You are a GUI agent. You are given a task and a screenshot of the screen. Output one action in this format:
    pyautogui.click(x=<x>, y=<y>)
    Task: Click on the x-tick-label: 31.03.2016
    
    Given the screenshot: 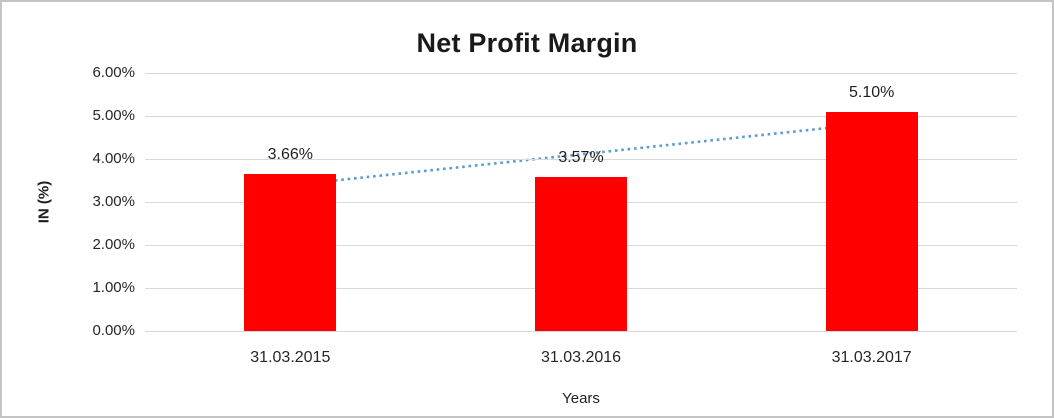 What is the action you would take?
    pyautogui.click(x=581, y=357)
    